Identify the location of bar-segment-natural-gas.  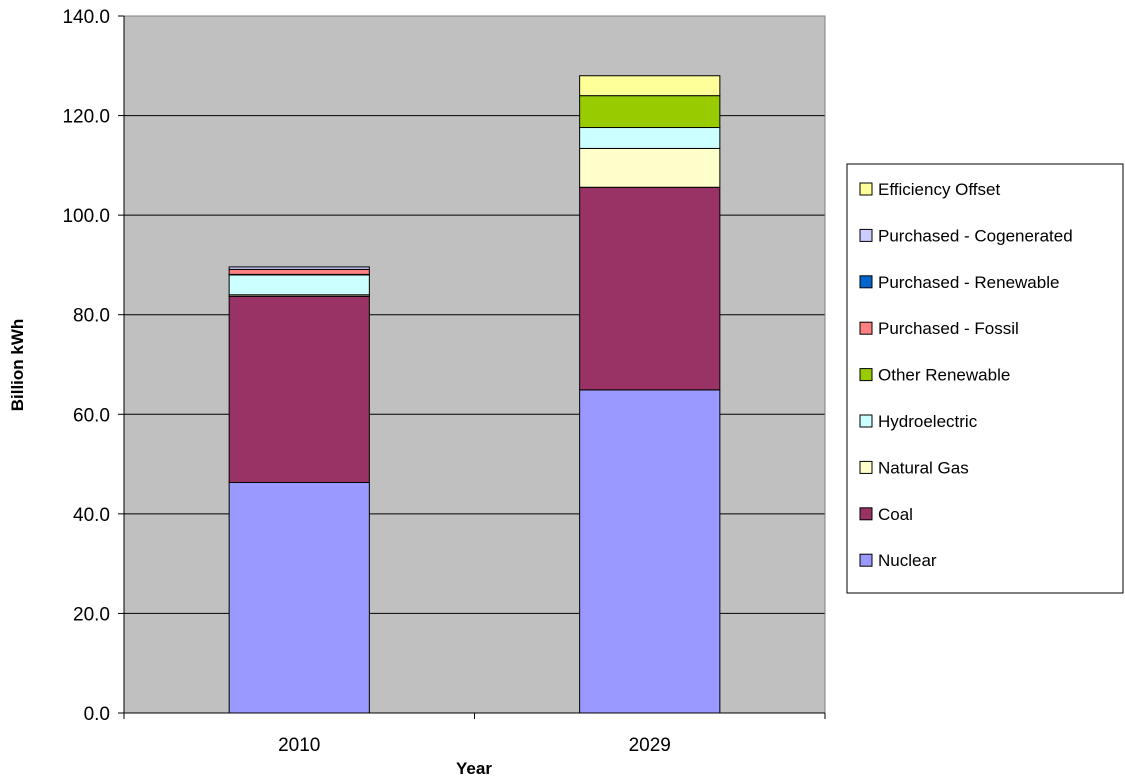
(650, 167).